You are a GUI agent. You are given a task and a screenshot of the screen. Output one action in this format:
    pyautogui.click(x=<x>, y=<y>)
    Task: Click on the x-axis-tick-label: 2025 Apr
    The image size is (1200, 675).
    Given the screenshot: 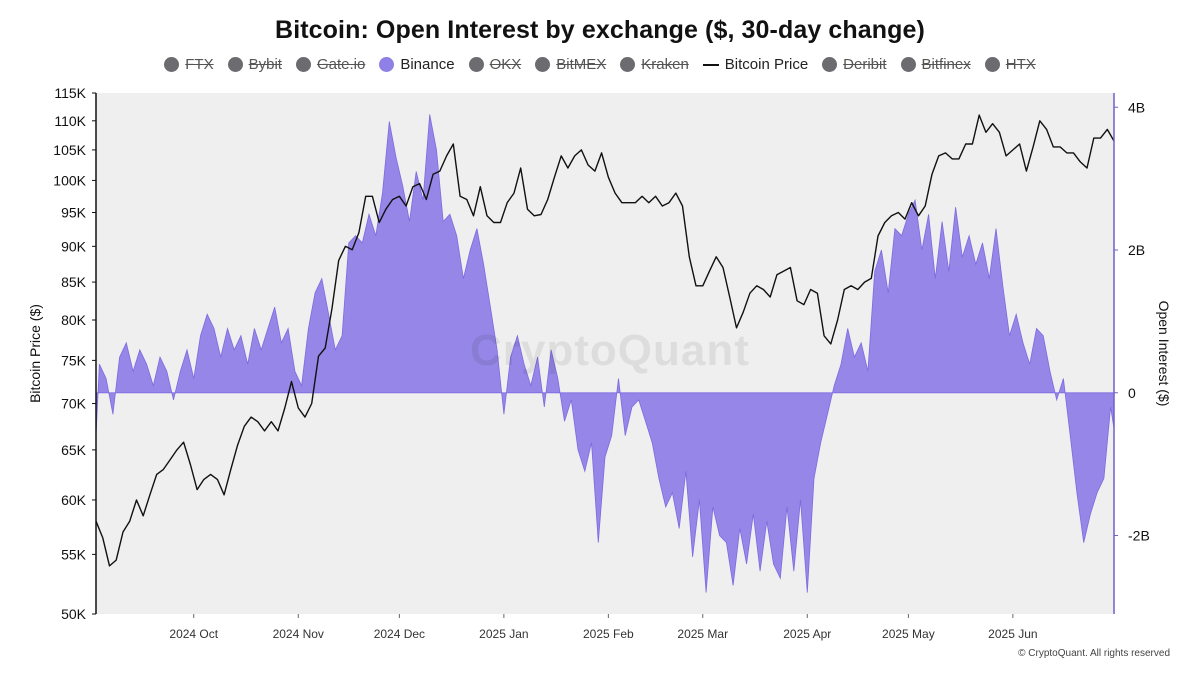 What is the action you would take?
    pyautogui.click(x=807, y=634)
    